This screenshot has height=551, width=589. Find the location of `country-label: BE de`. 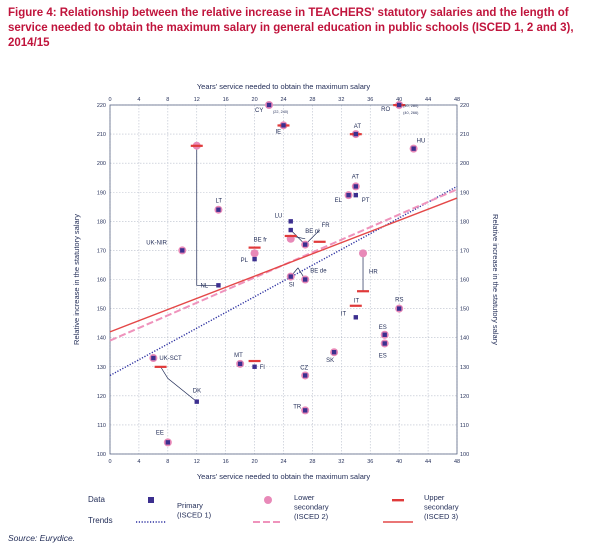

country-label: BE de is located at coordinates (318, 272).